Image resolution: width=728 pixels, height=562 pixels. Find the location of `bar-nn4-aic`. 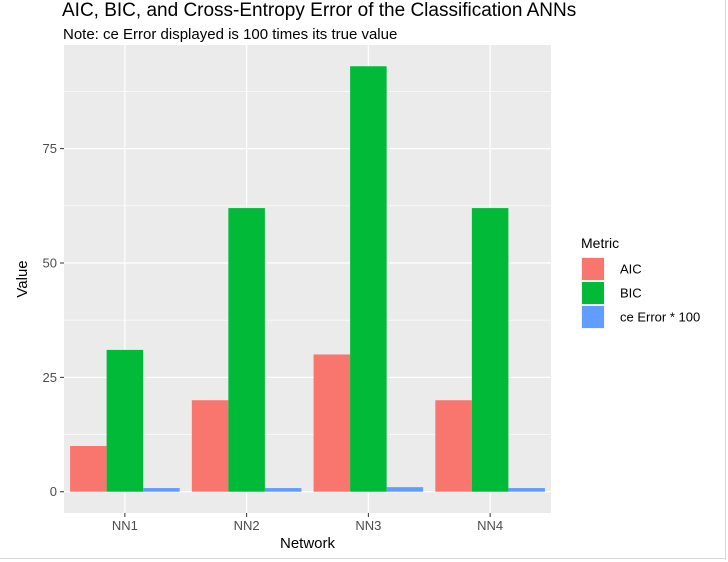

bar-nn4-aic is located at coordinates (453, 446).